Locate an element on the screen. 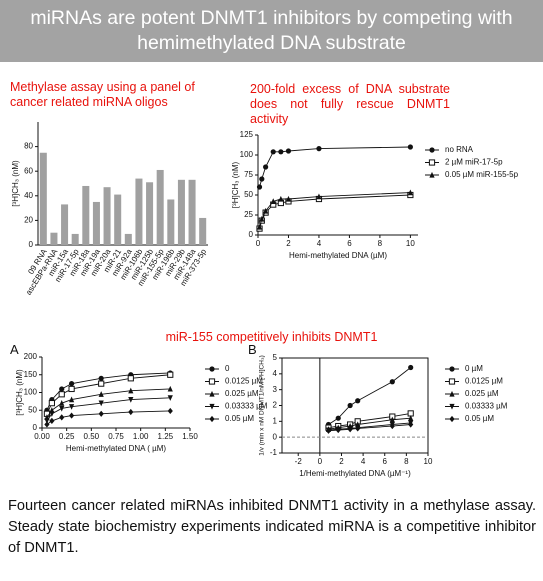 Image resolution: width=543 pixels, height=581 pixels. x-tick-label: 1.00 is located at coordinates (141, 436).